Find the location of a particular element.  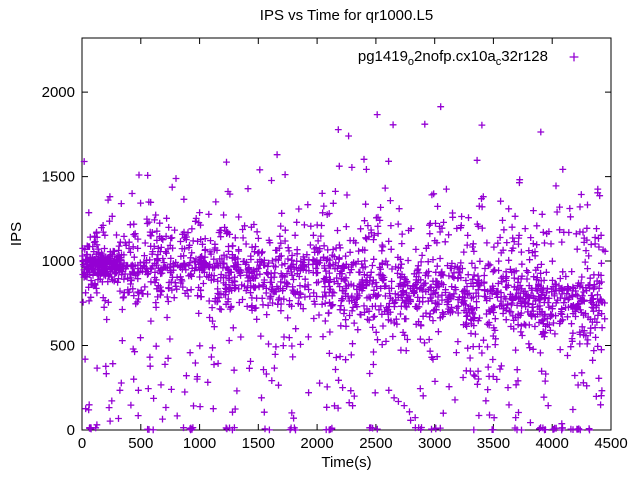

x-axis-label: Time(s) is located at coordinates (346, 462).